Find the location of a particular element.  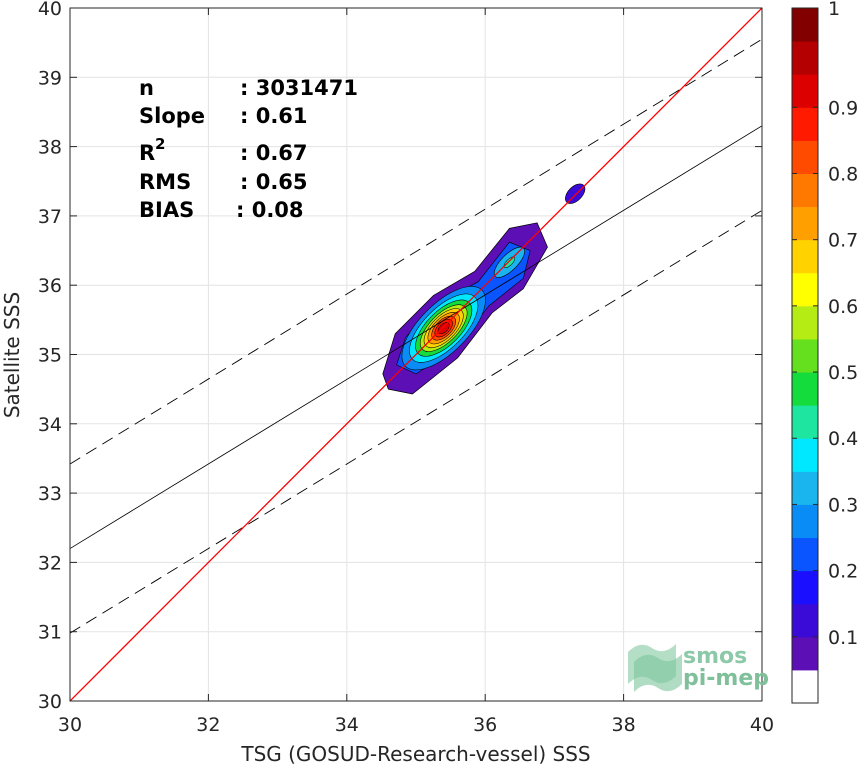

colorbar-ticks: 0.1 0.2 0.3 0.4 0.5 0.6 0.7 0.8 0.9 1 is located at coordinates (825, 324).